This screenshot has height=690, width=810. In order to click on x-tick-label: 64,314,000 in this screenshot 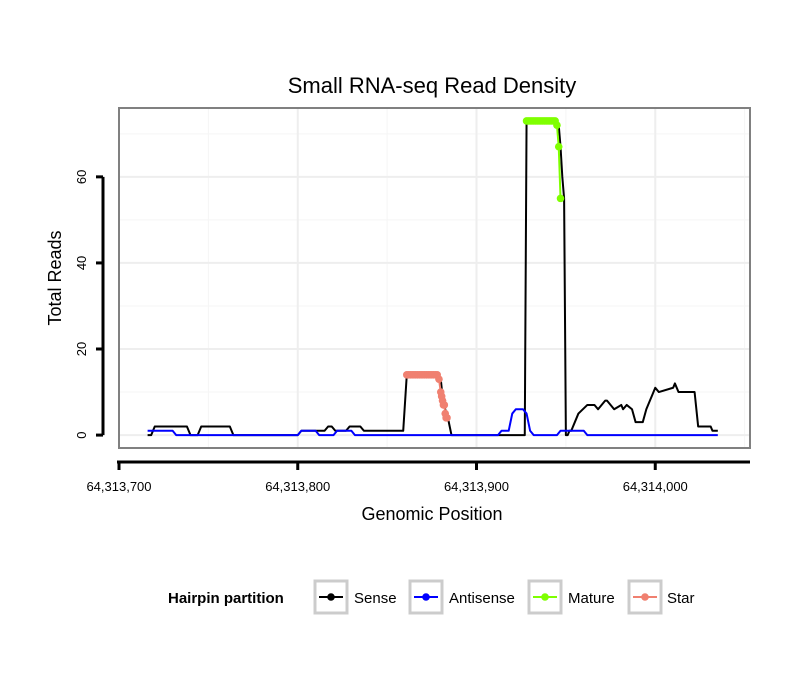, I will do `click(655, 486)`.